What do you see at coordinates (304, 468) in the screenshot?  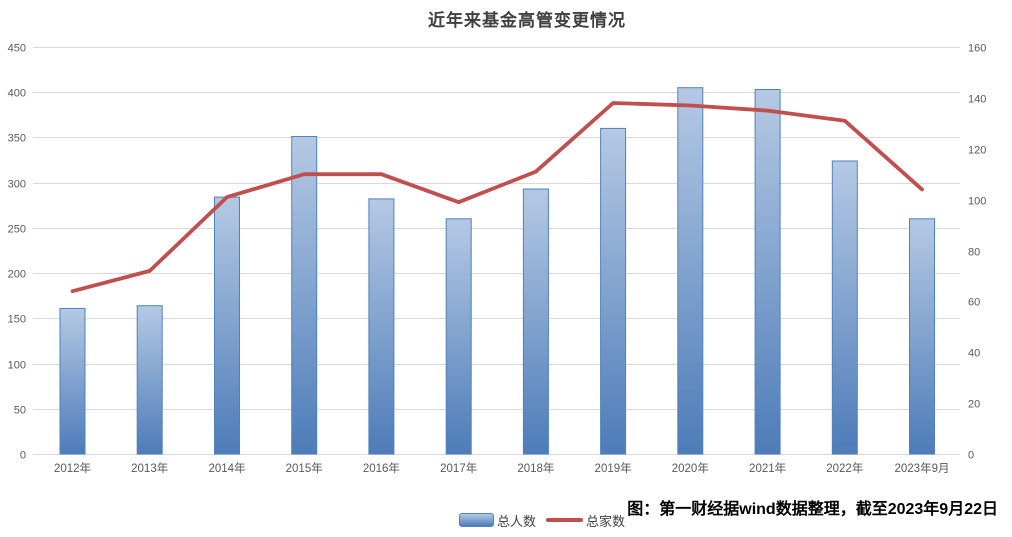 I see `x-axis-tick-label: 2015年` at bounding box center [304, 468].